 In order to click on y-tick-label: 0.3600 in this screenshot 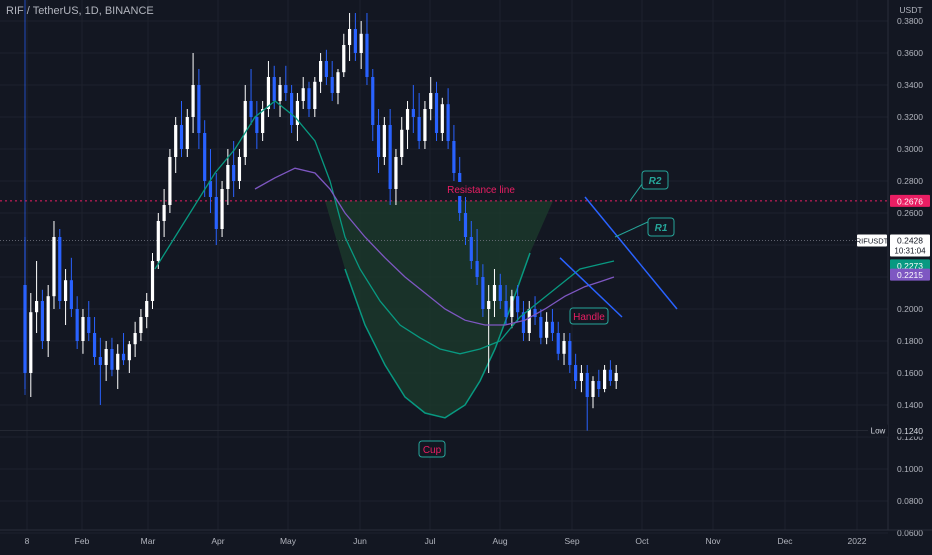, I will do `click(910, 53)`.